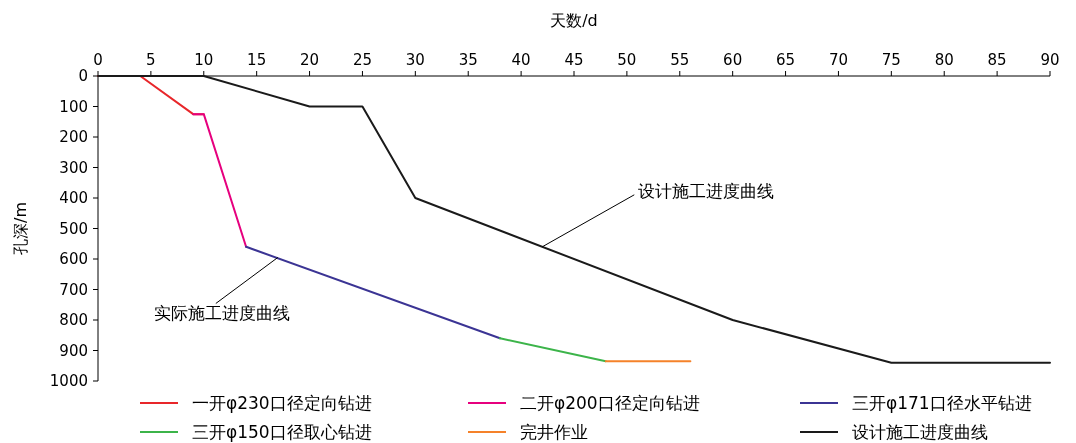 The image size is (1076, 443). Describe the element at coordinates (838, 60) in the screenshot. I see `x-tick-label: 70` at that location.